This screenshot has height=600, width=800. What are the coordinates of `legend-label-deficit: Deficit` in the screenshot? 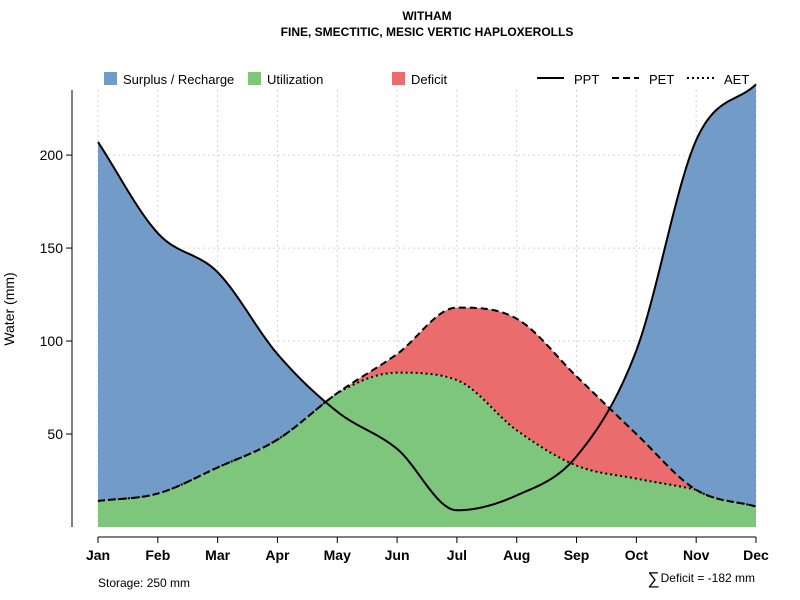 It's located at (429, 79).